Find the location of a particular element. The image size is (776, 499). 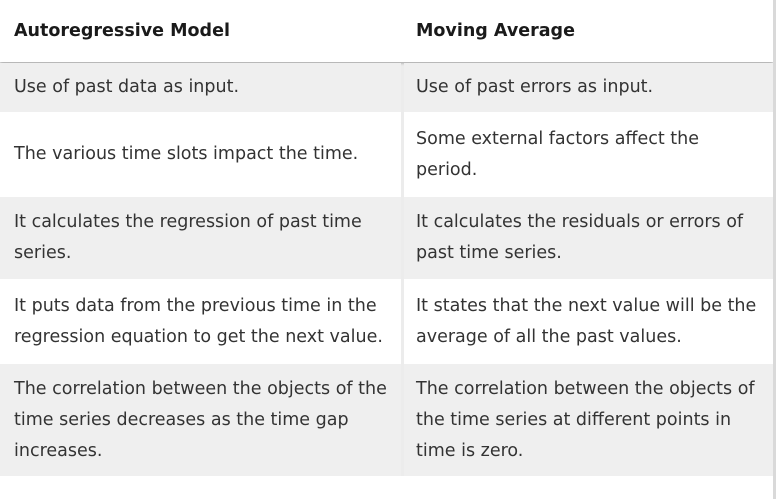

table-header-row: Autoregressive Model Moving Average is located at coordinates (386, 31).